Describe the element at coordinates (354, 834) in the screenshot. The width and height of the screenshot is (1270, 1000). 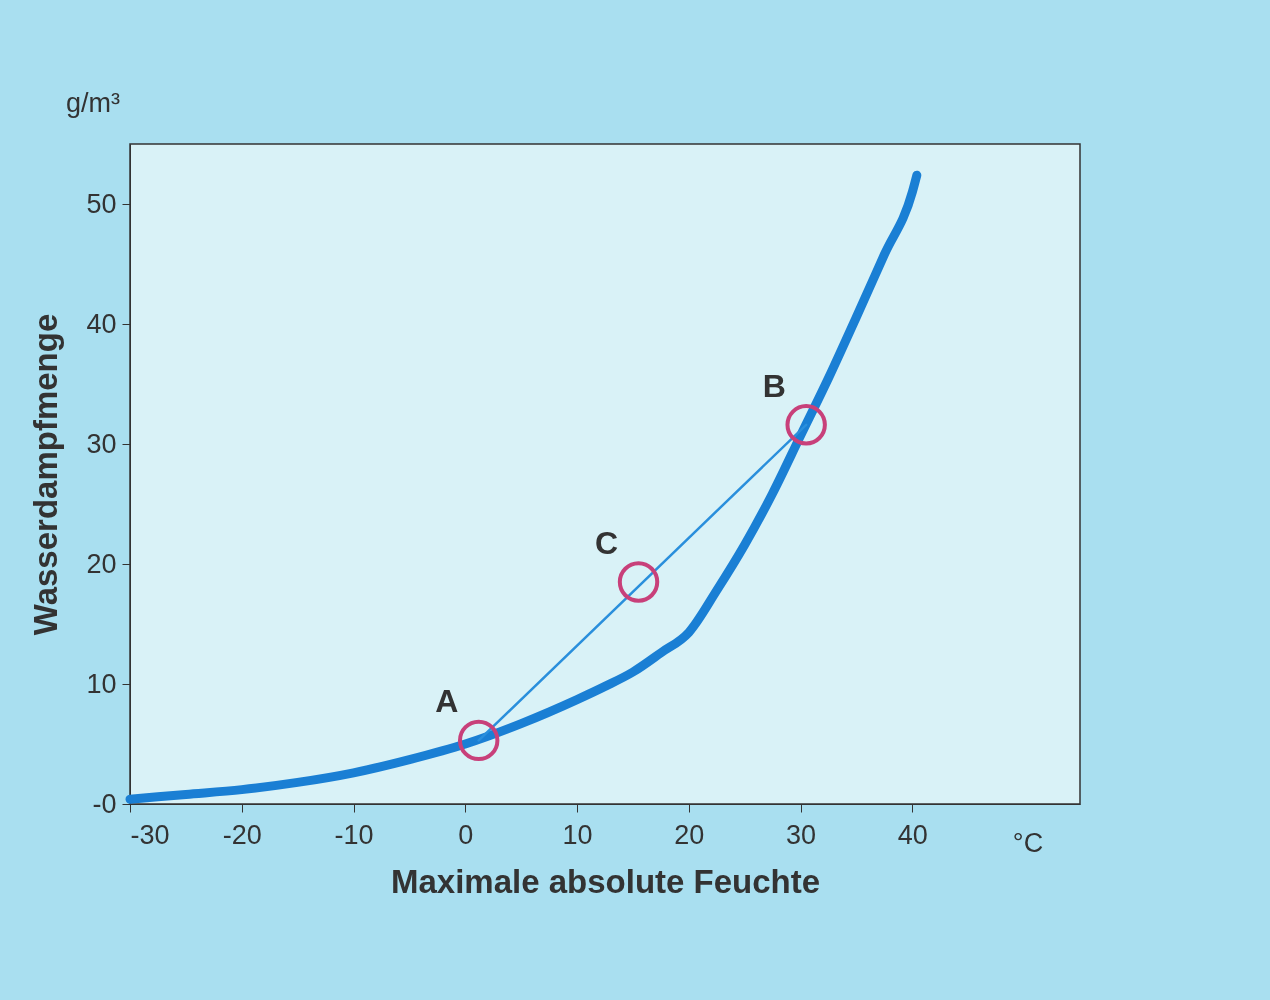
I see `x-tick-label: -10` at that location.